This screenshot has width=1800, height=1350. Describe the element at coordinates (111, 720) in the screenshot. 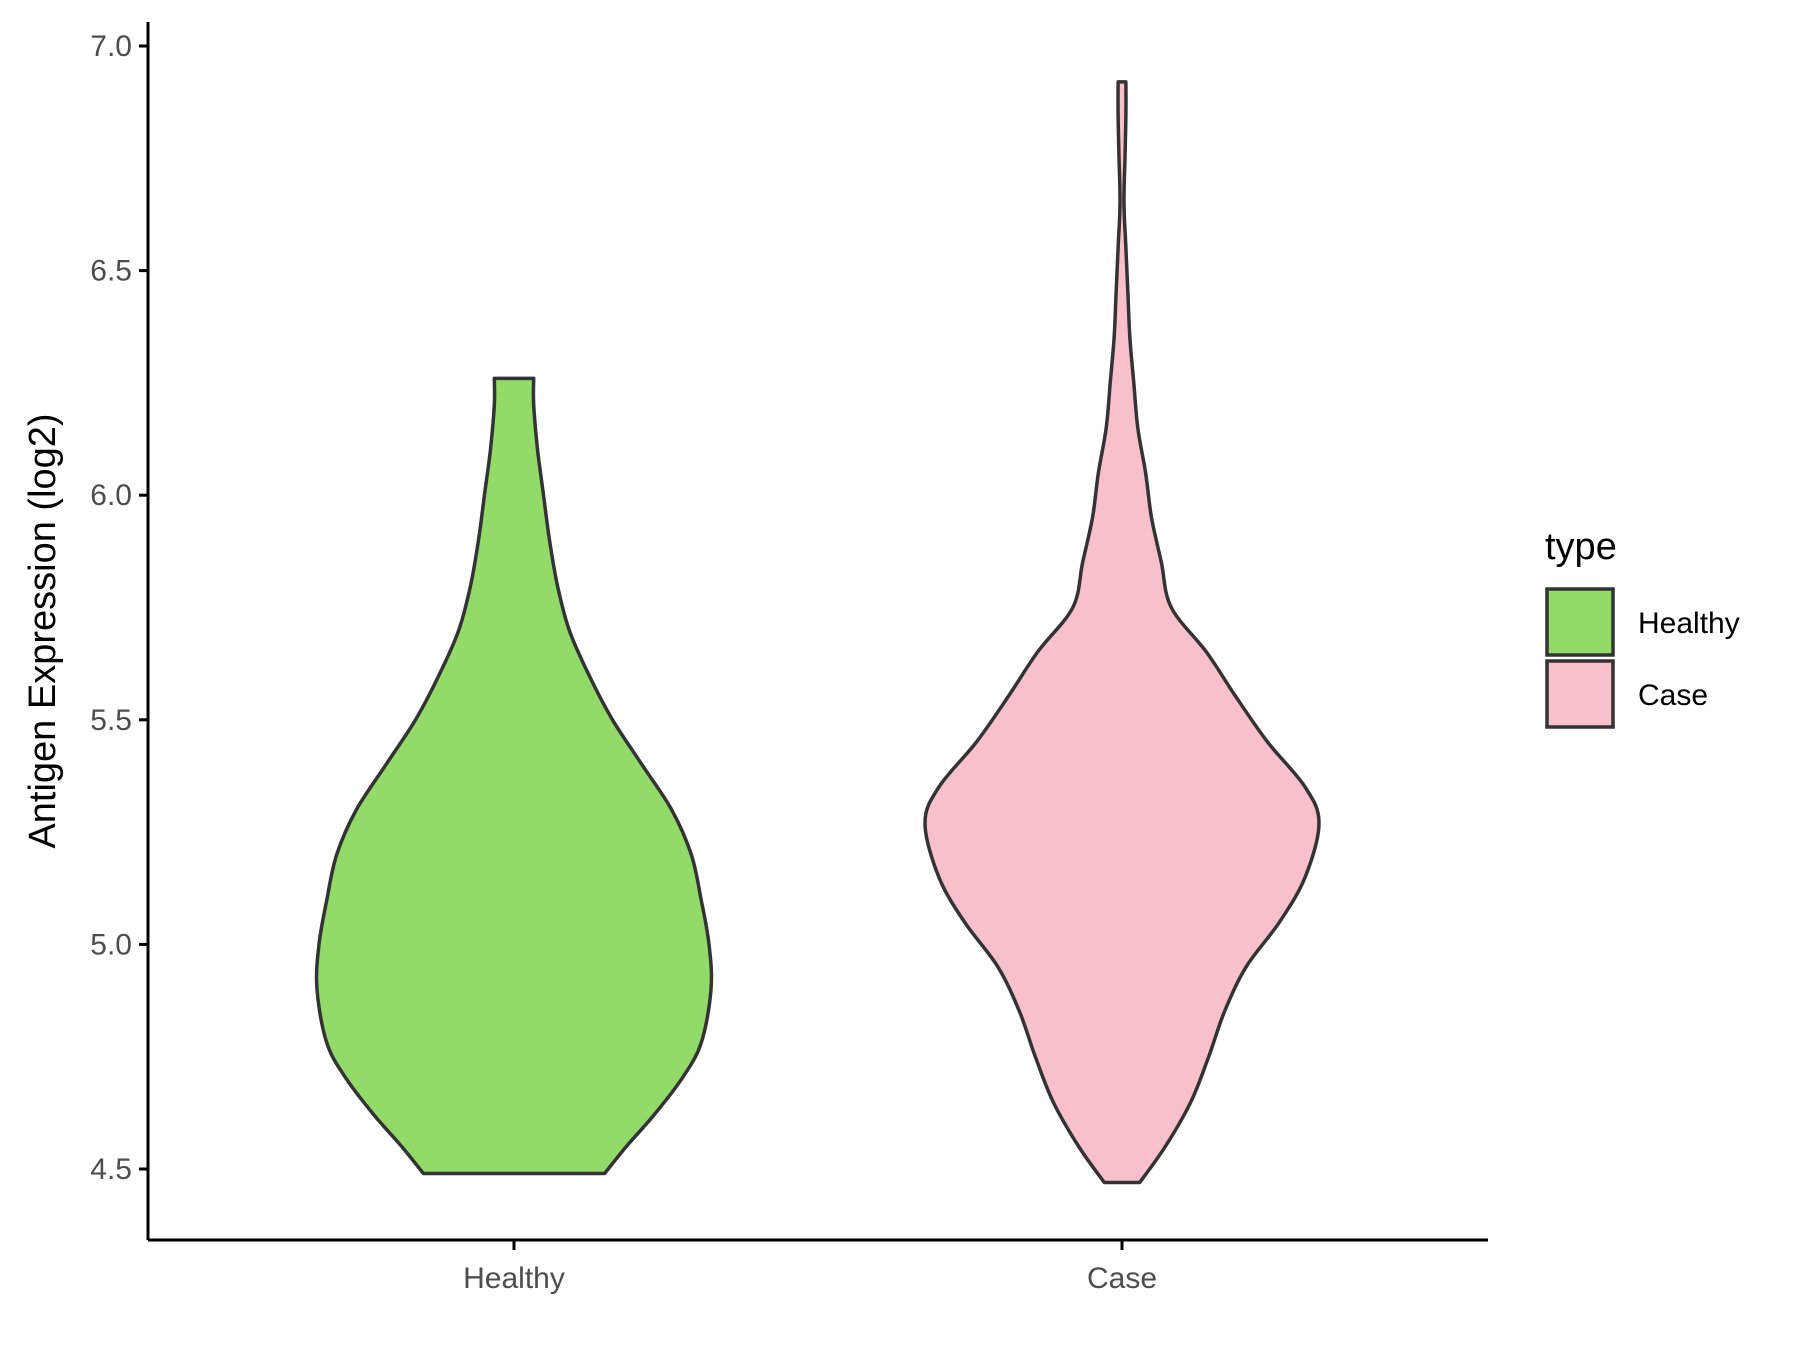

I see `y-tick-label: 5.5` at that location.